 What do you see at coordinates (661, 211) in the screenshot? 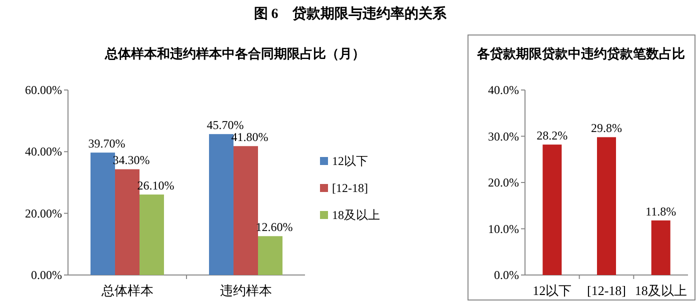
I see `data-label: 11.8%` at bounding box center [661, 211].